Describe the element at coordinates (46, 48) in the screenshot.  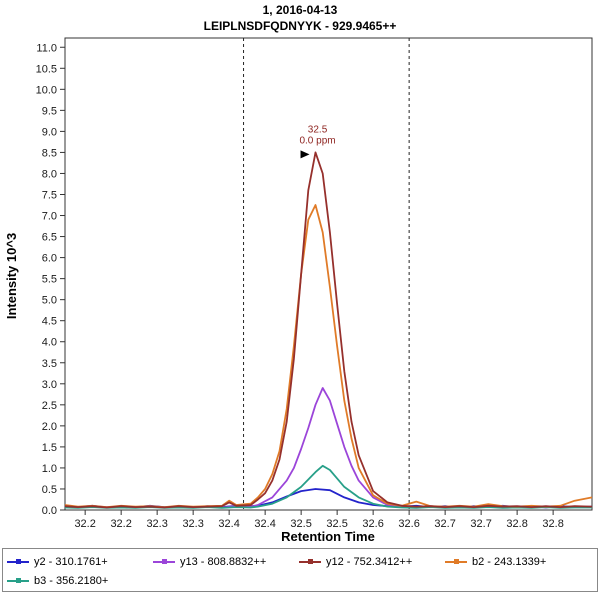
I see `y-tick-label: 11.0` at that location.